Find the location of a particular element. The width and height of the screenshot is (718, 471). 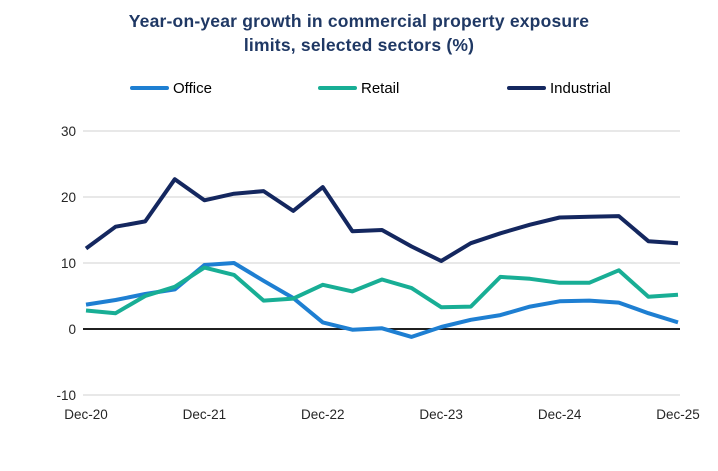

retail-line-swatch-icon is located at coordinates (337, 88).